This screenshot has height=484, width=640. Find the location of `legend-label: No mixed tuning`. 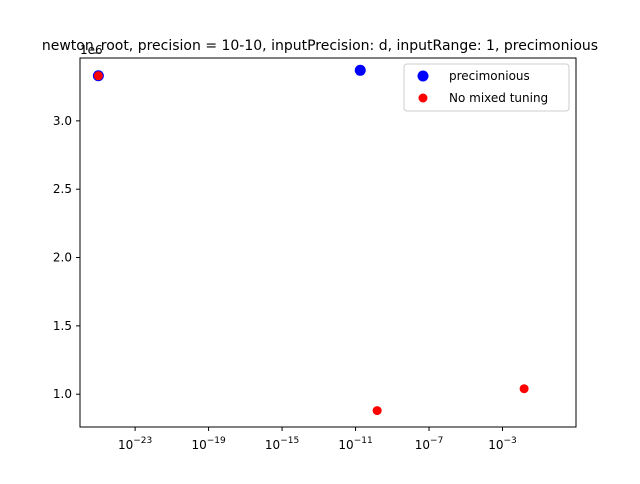

legend-label: No mixed tuning is located at coordinates (498, 98).